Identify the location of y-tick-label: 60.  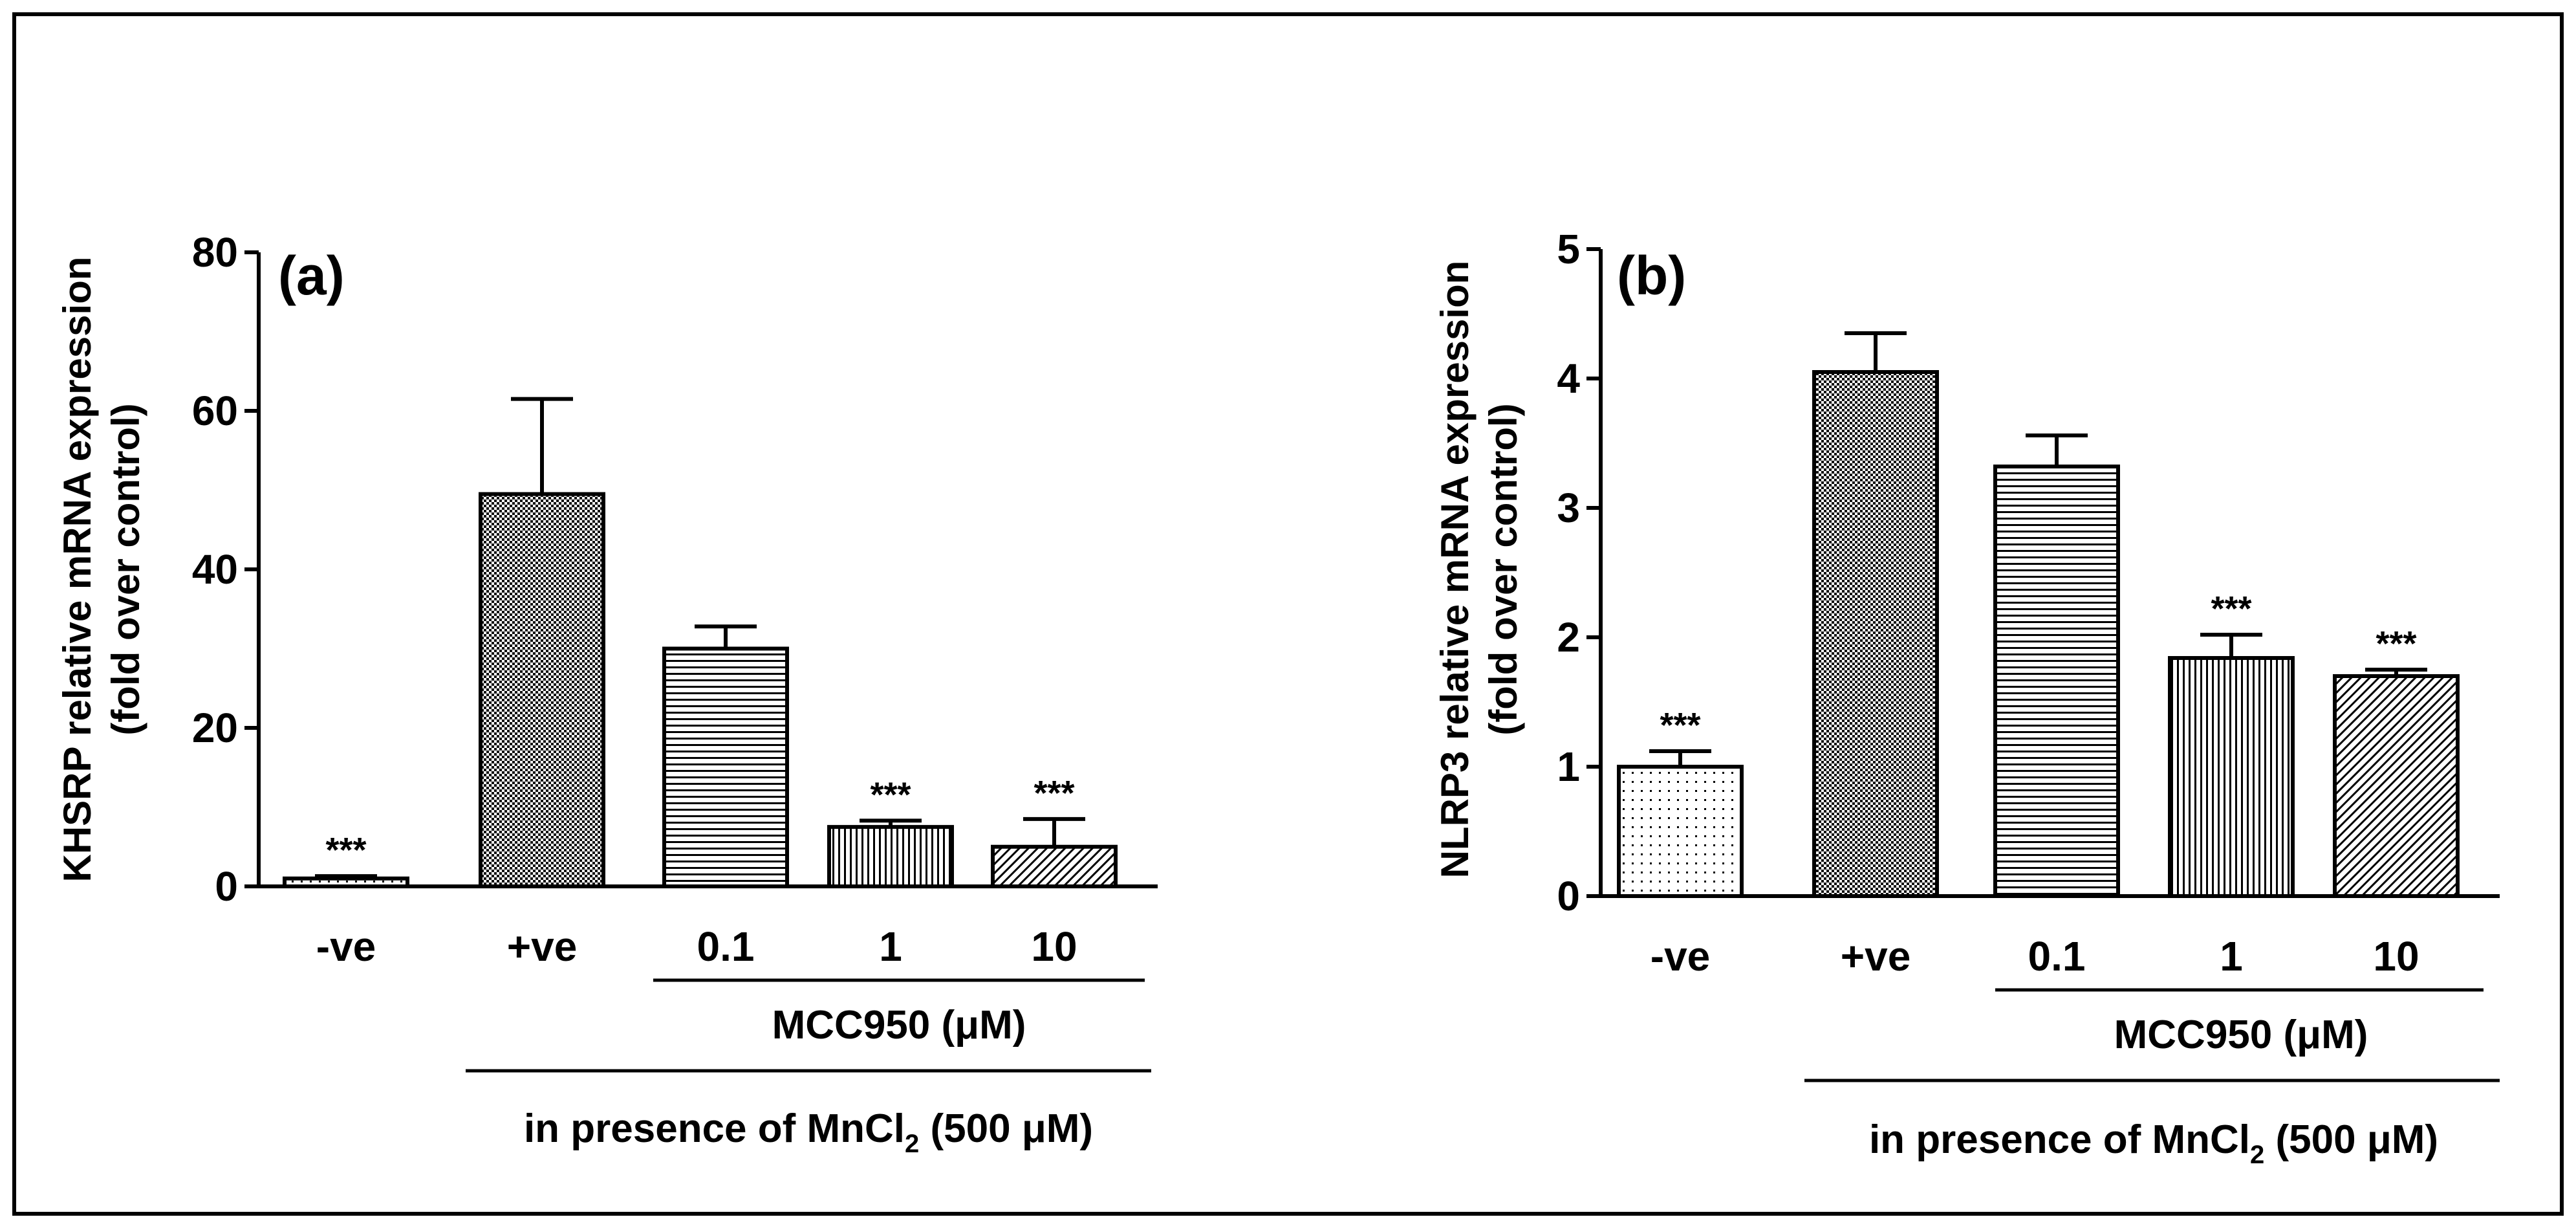
(215, 411).